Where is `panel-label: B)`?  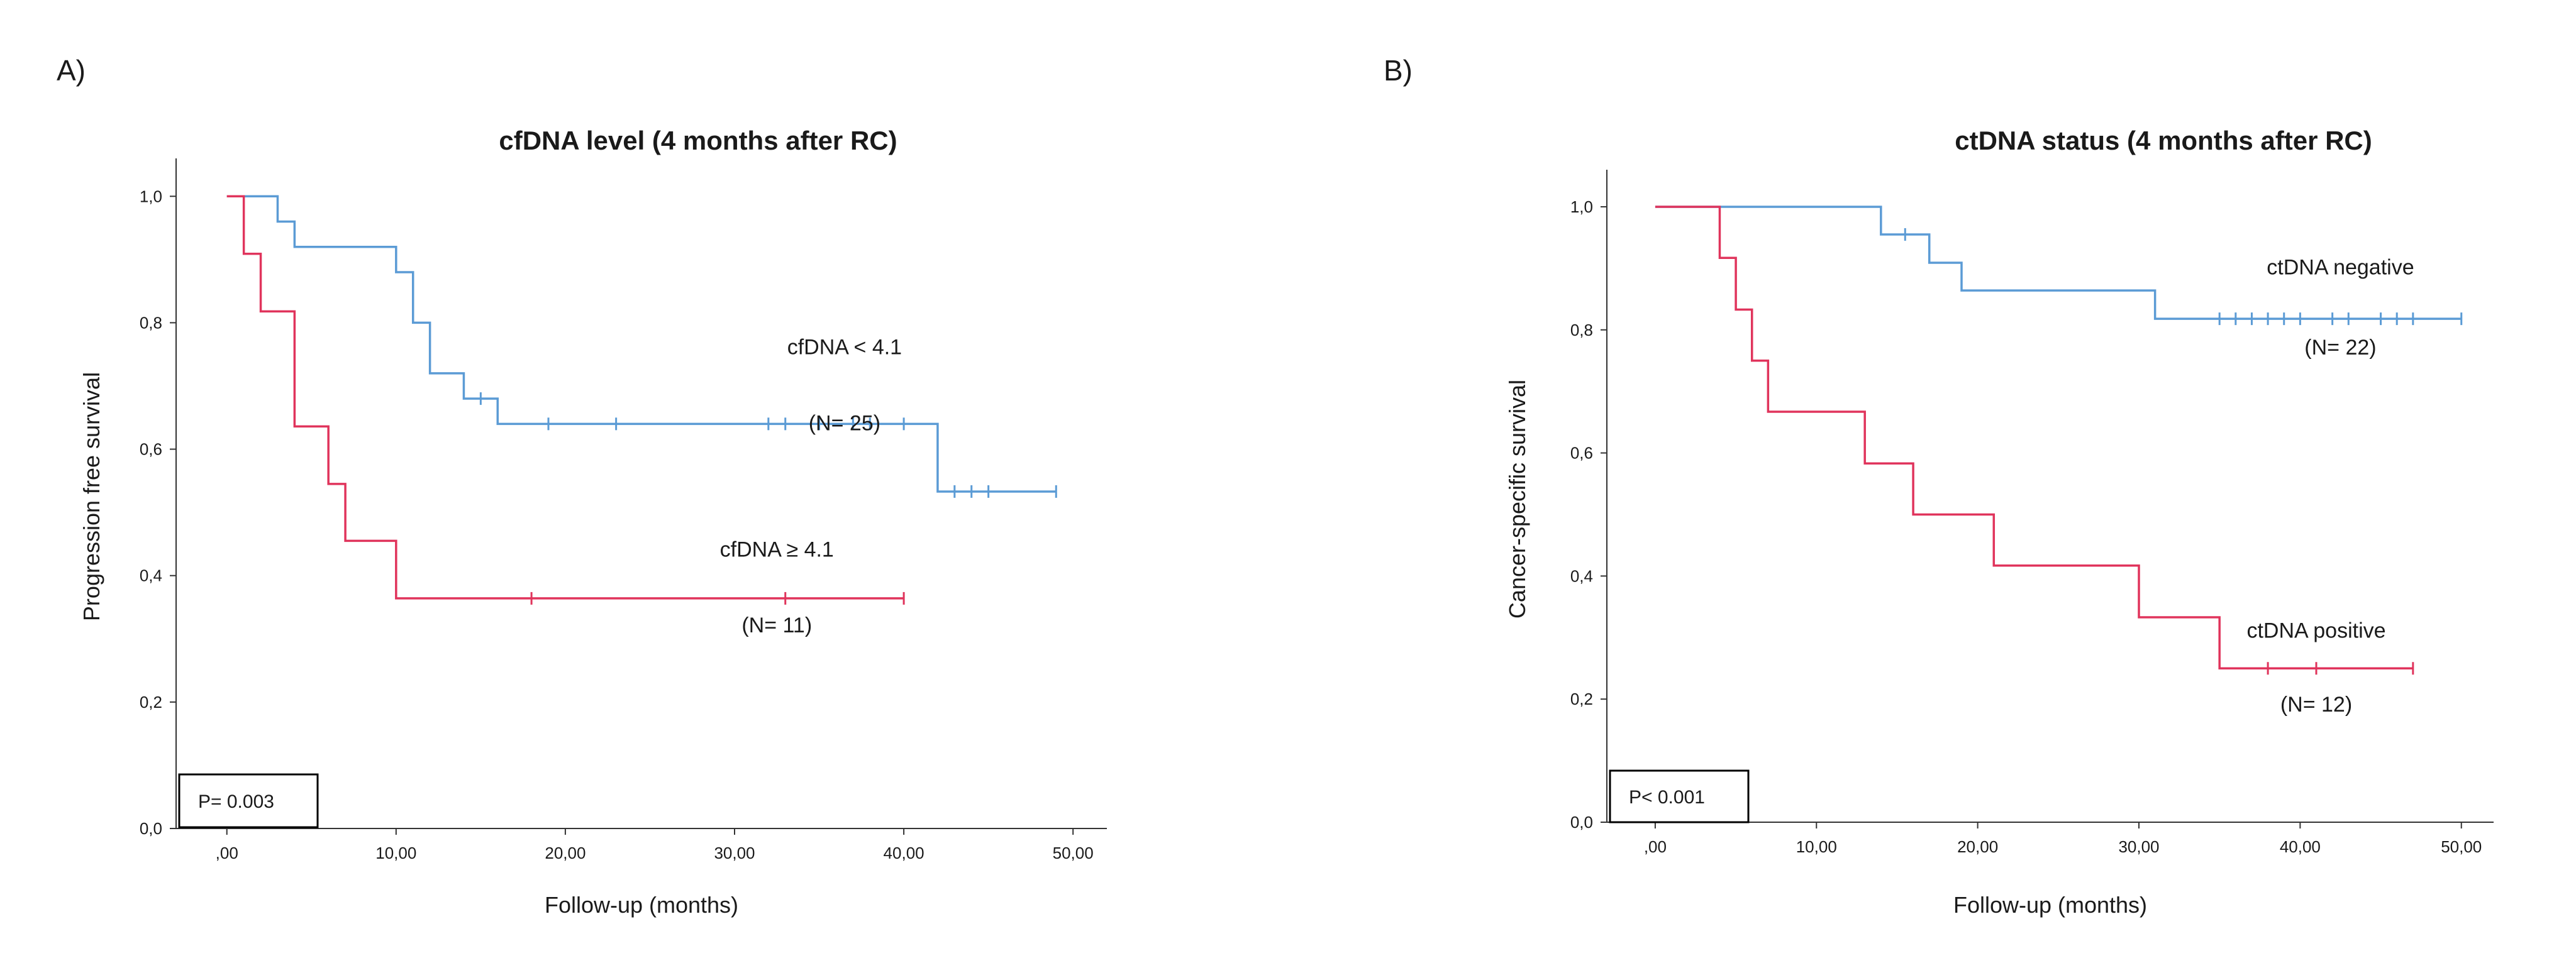
panel-label: B) is located at coordinates (1398, 70).